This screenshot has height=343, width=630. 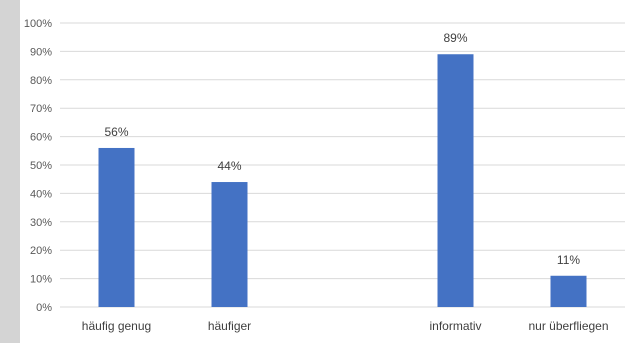 I want to click on y-tick-label: 30%, so click(x=41, y=223).